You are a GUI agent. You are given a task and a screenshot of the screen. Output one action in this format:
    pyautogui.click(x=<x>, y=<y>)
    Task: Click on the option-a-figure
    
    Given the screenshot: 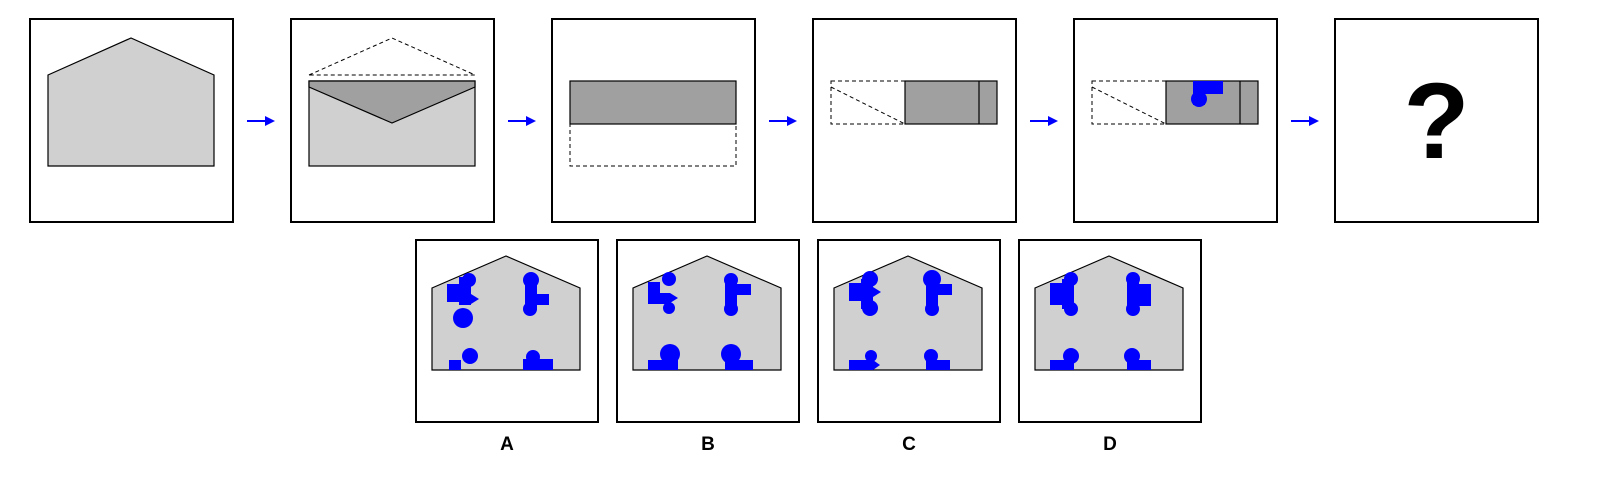 What is the action you would take?
    pyautogui.click(x=506, y=313)
    